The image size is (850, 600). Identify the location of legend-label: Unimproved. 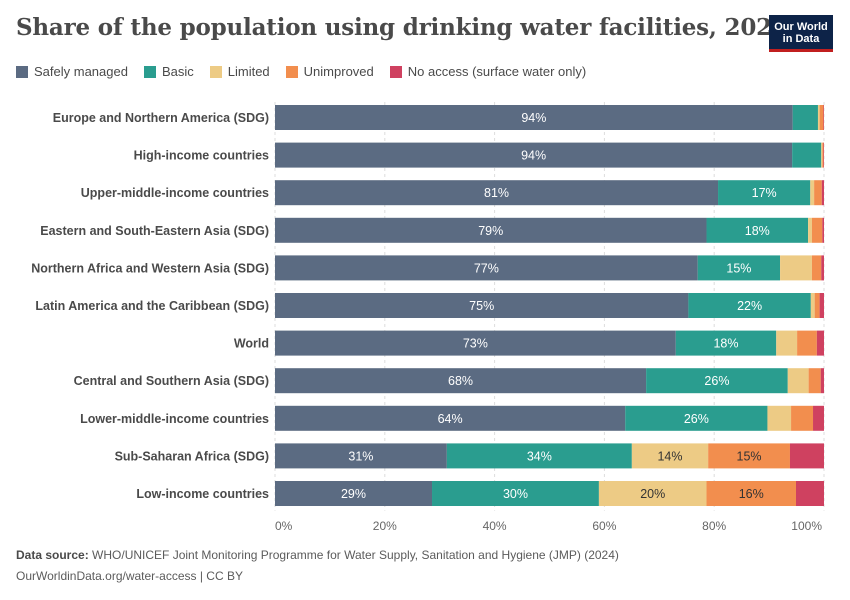
(338, 71).